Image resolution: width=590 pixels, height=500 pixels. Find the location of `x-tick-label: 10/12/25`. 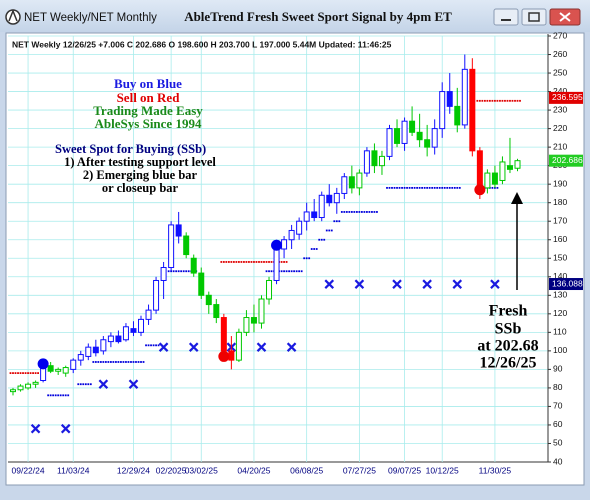

x-tick-label: 10/12/25 is located at coordinates (442, 470).